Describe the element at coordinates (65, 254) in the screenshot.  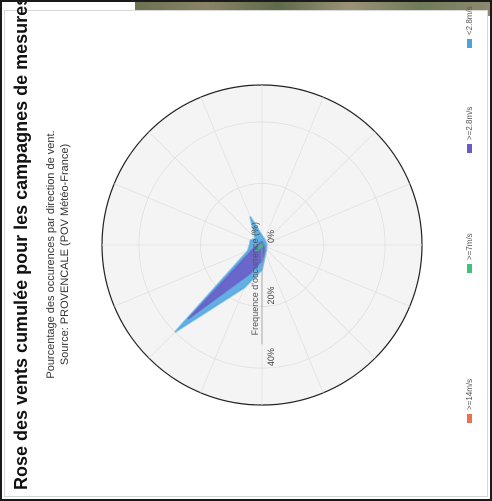
I see `chart-subtitle-line-2: Source: PROVENCALE (POV Météo-France)` at that location.